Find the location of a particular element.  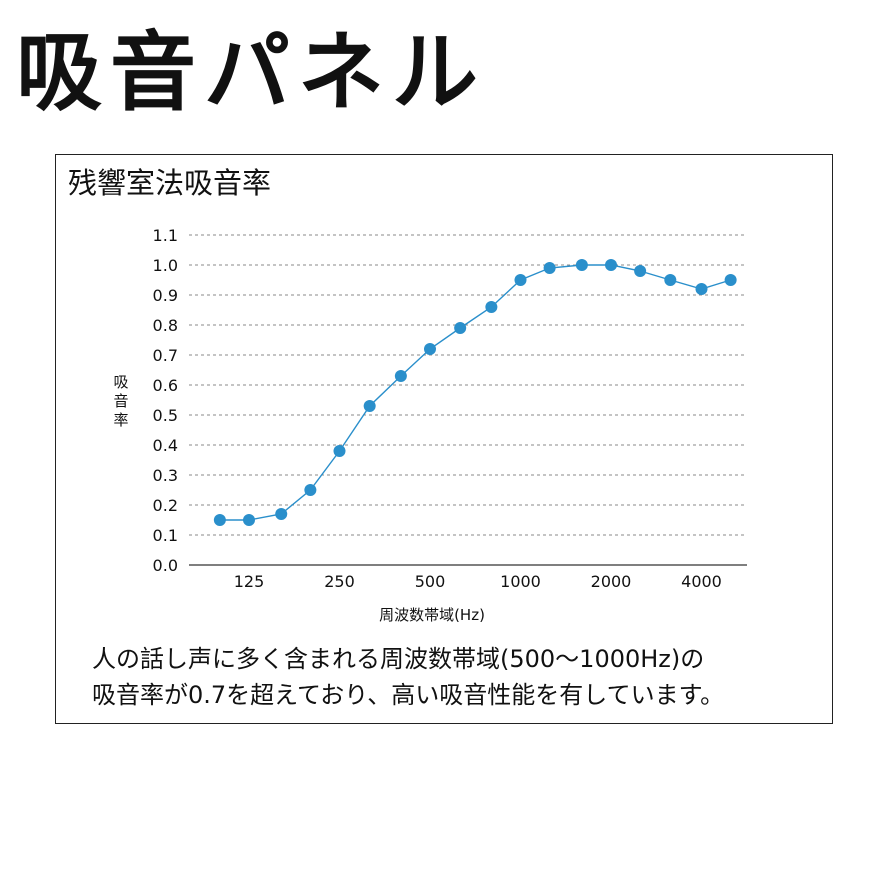

x-tick-labels: 125 250 500 1000 2000 4000 is located at coordinates (478, 581).